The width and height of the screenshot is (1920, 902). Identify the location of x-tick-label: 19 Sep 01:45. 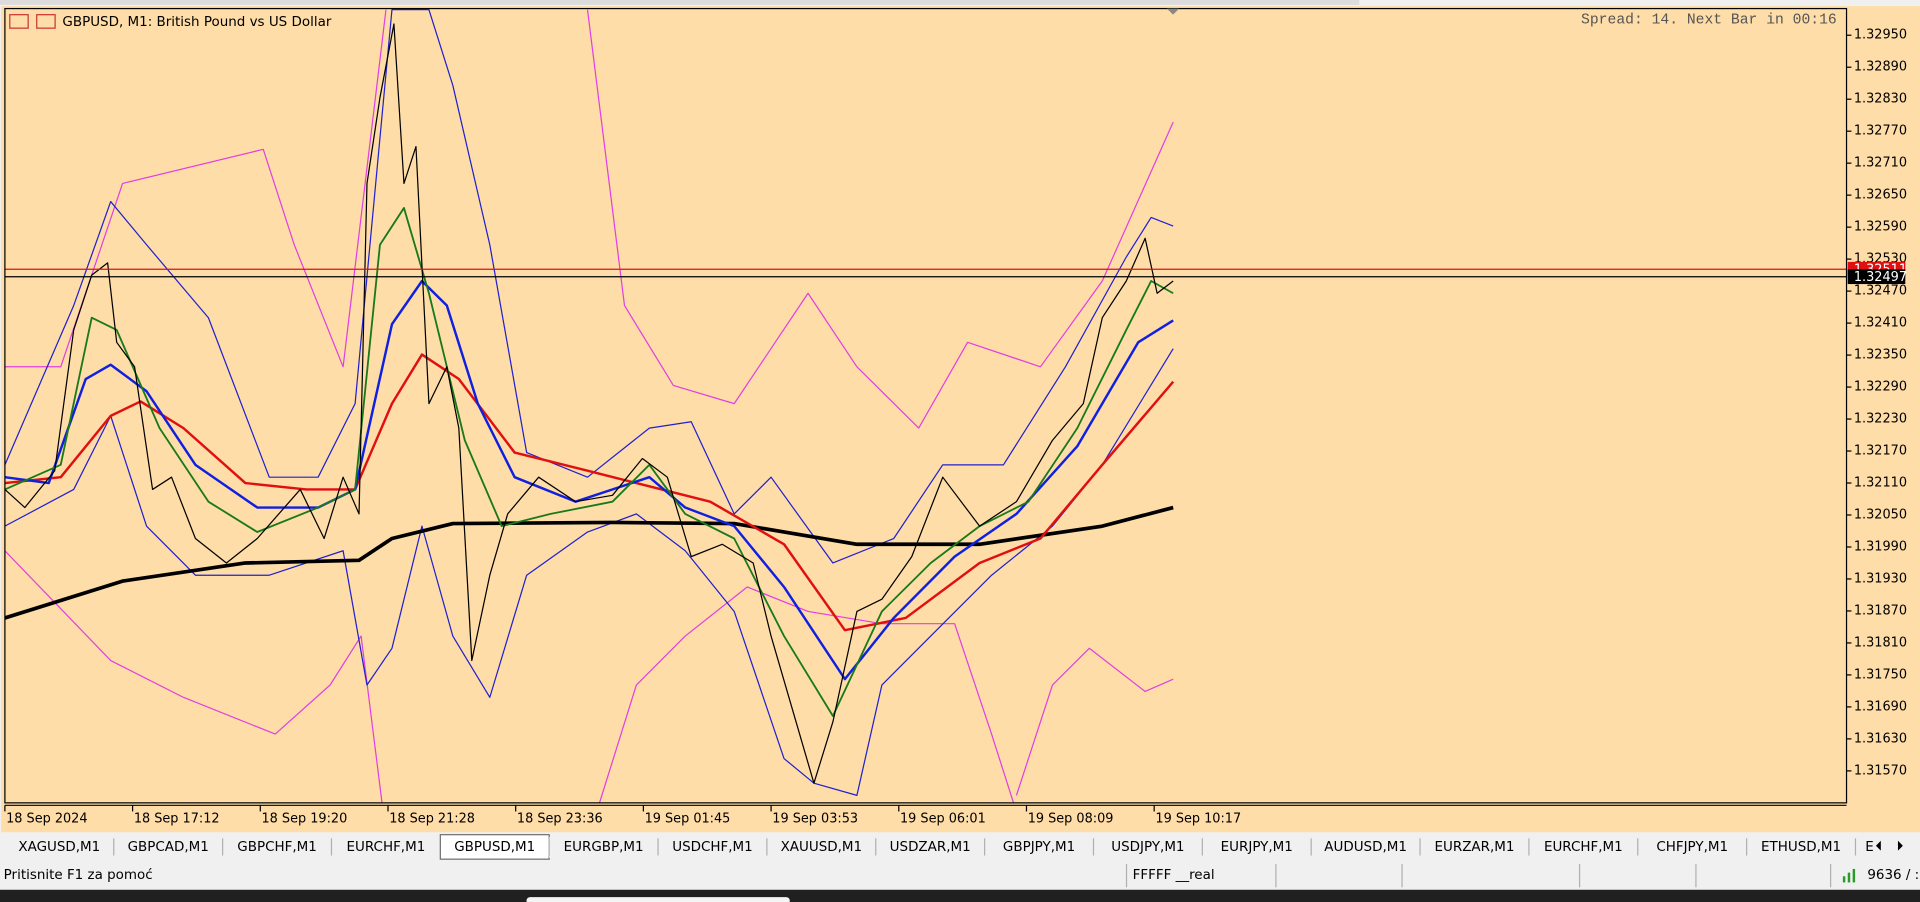
(688, 818).